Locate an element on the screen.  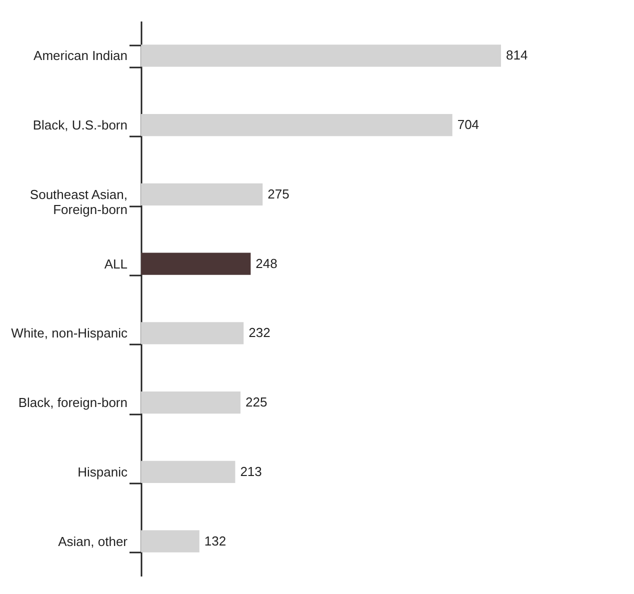
y-tick-label: American Indian is located at coordinates (81, 56).